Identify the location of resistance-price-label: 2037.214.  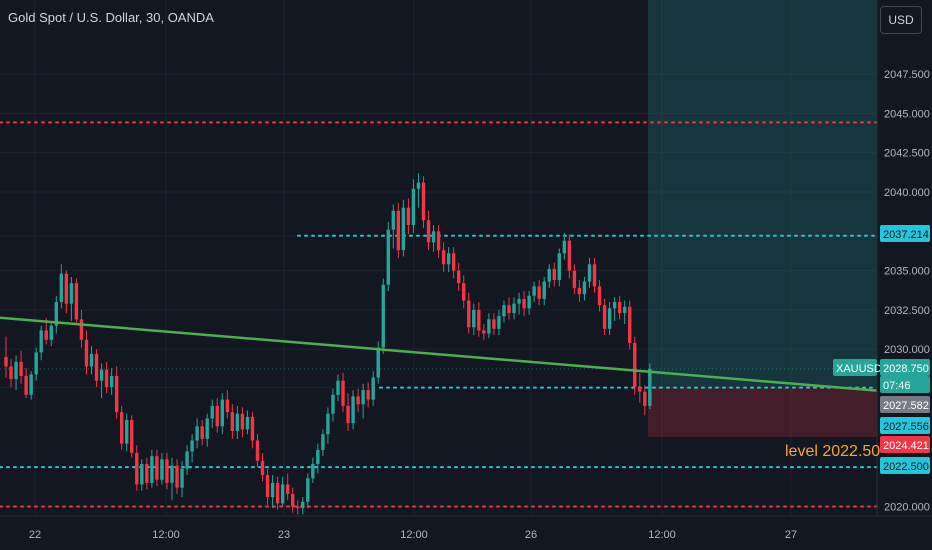
(906, 235).